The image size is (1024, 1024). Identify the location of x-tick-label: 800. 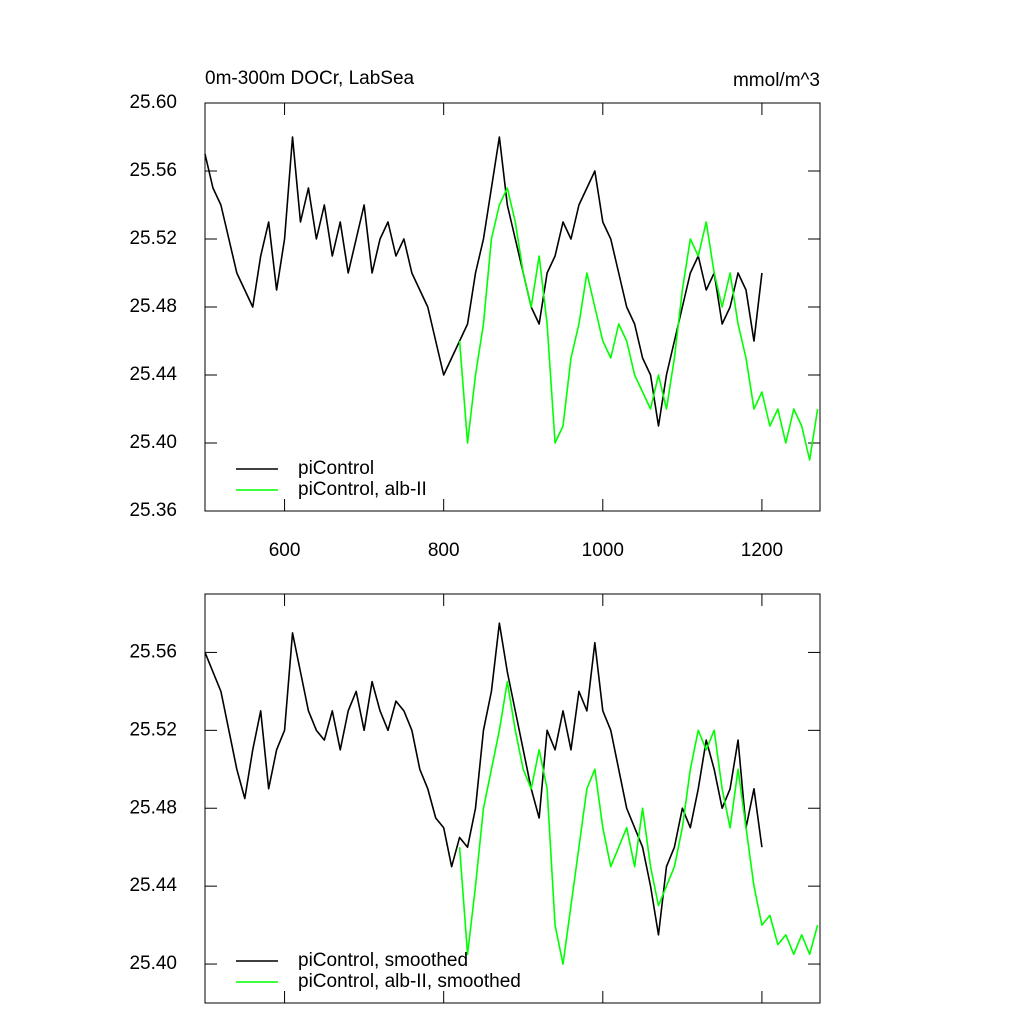
(444, 550).